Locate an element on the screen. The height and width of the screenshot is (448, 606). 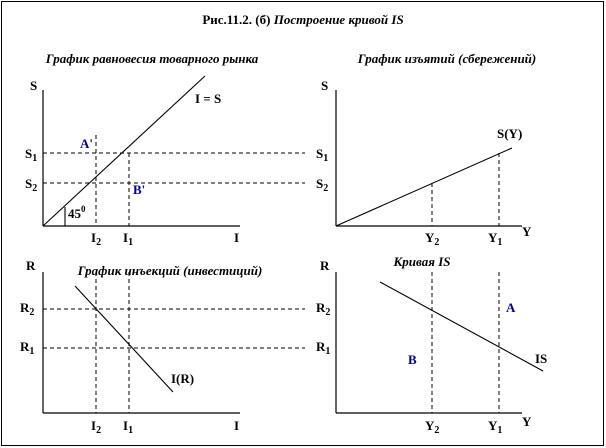
point-b: B is located at coordinates (412, 359).